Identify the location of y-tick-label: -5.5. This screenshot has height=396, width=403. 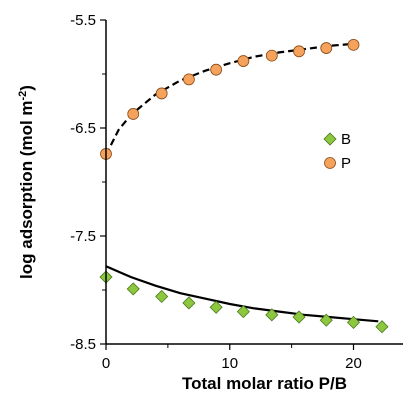
(83, 20).